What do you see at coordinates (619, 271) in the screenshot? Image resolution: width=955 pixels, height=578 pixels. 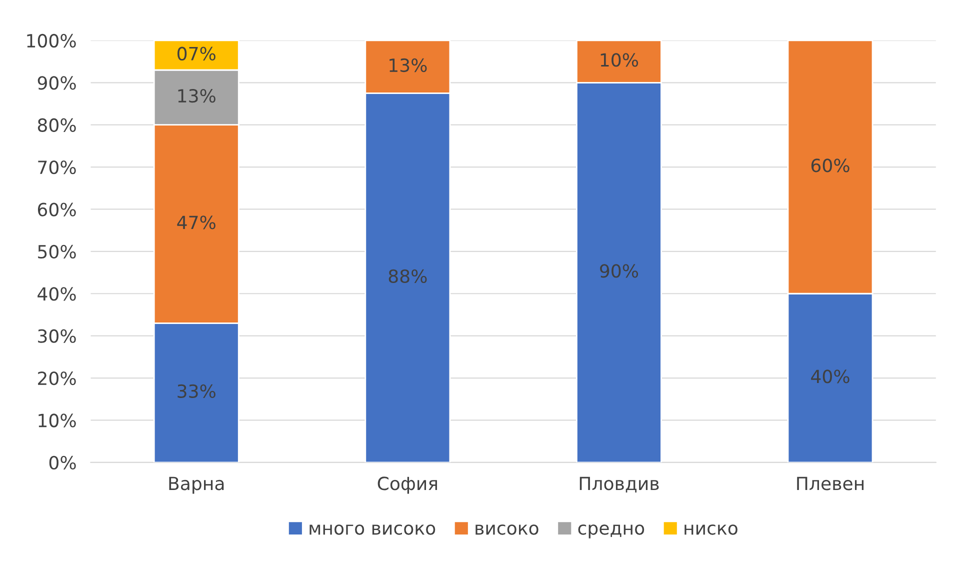 I see `data-label: 90%` at bounding box center [619, 271].